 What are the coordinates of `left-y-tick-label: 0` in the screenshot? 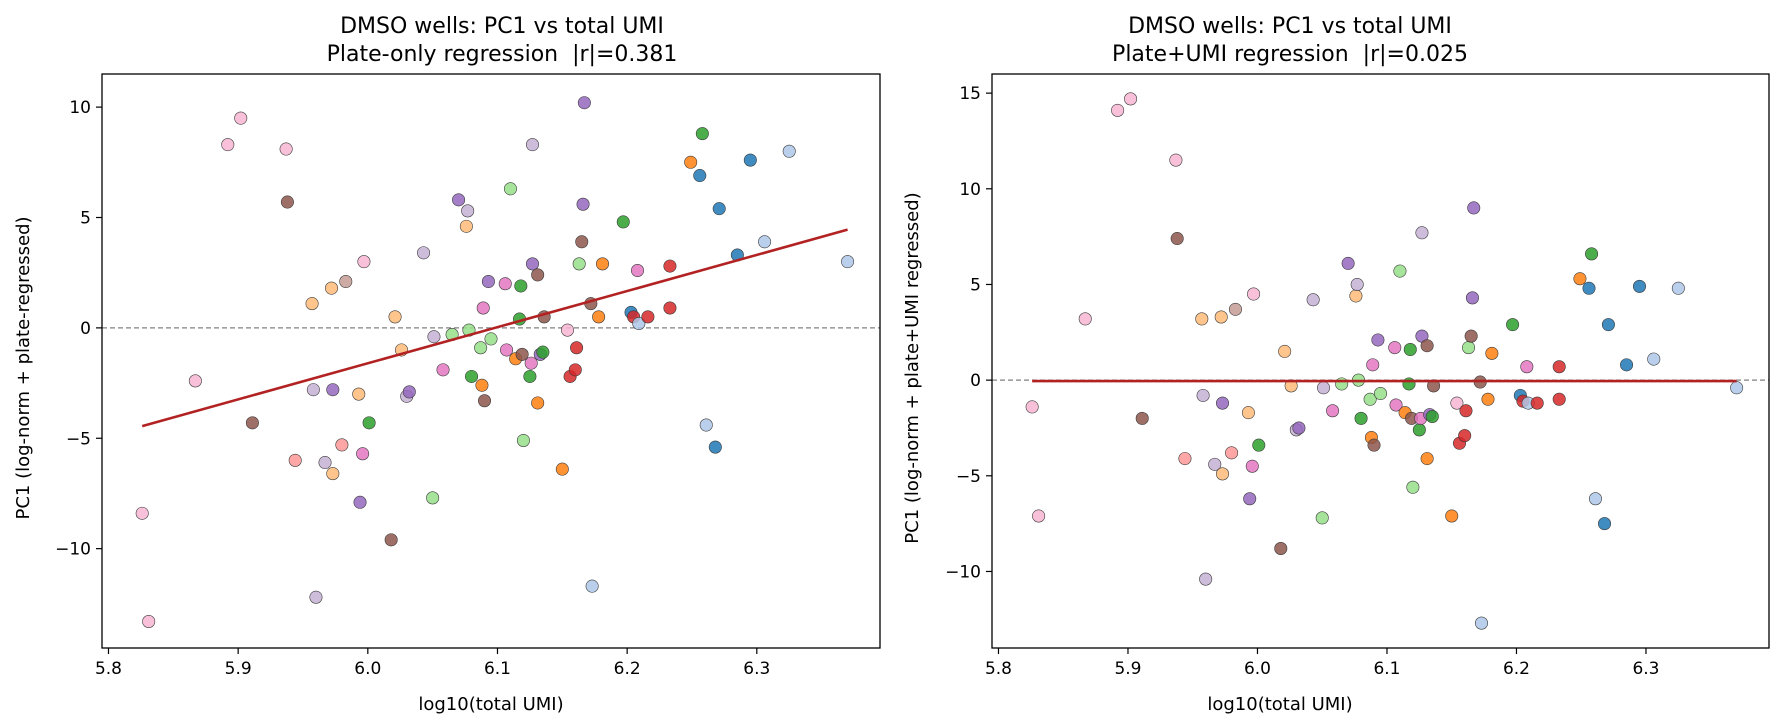 It's located at (85, 329).